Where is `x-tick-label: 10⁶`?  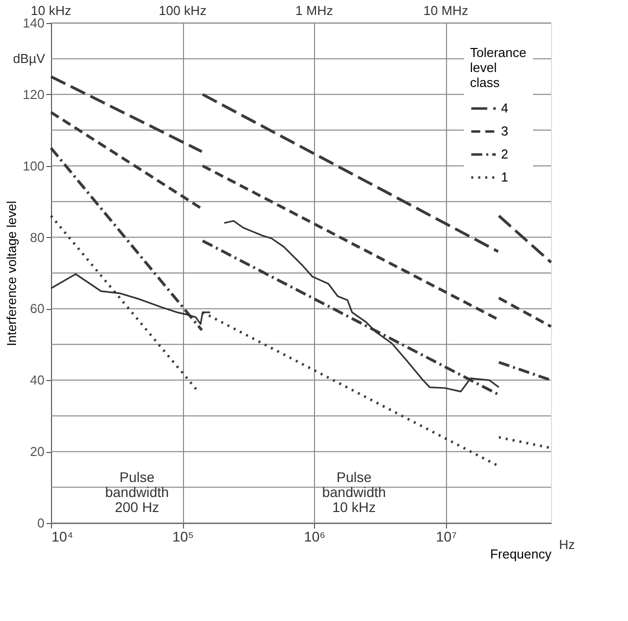
x-tick-label: 10⁶ is located at coordinates (315, 536).